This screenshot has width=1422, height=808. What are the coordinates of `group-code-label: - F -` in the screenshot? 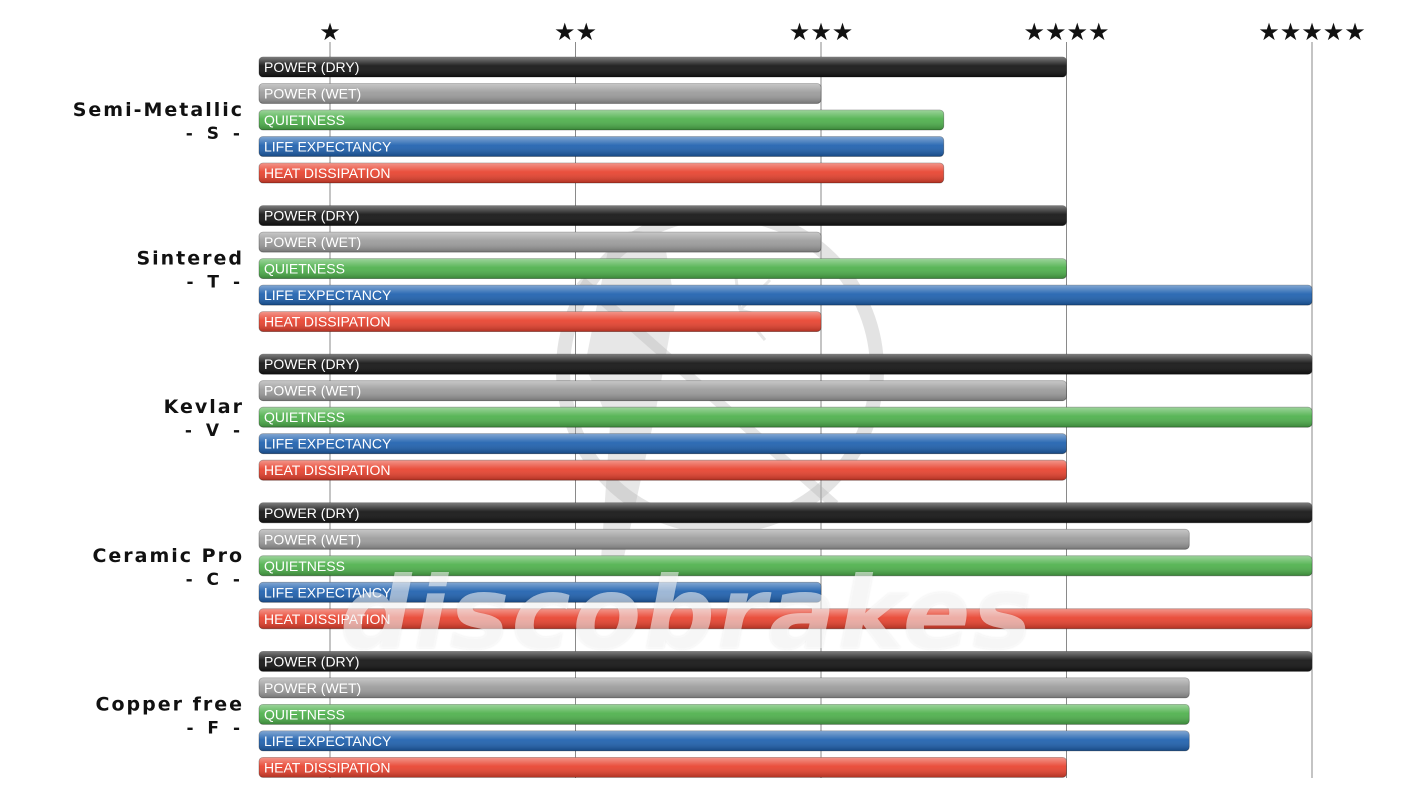 It's located at (215, 728).